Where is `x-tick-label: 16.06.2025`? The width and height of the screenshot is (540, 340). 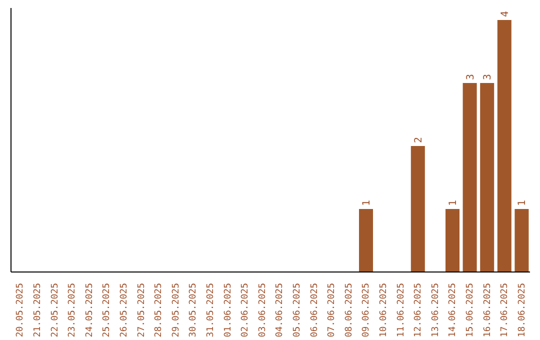 x-tick-label: 16.06.2025 is located at coordinates (487, 310).